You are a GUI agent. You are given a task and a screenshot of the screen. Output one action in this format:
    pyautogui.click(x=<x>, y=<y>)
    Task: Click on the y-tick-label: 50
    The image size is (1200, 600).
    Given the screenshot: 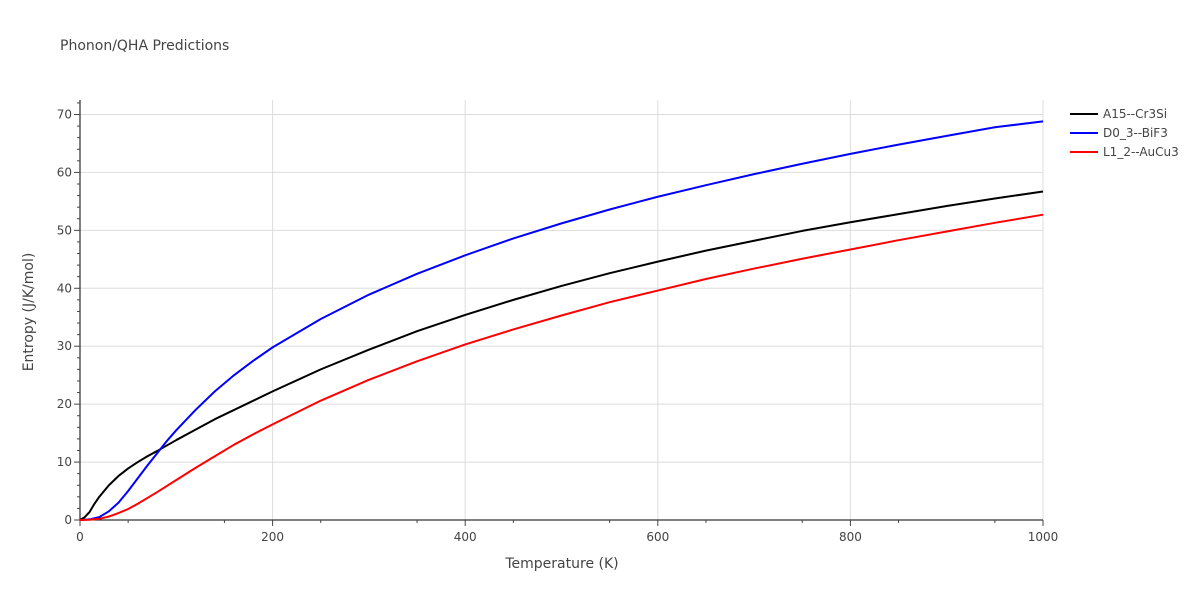 What is the action you would take?
    pyautogui.click(x=64, y=230)
    